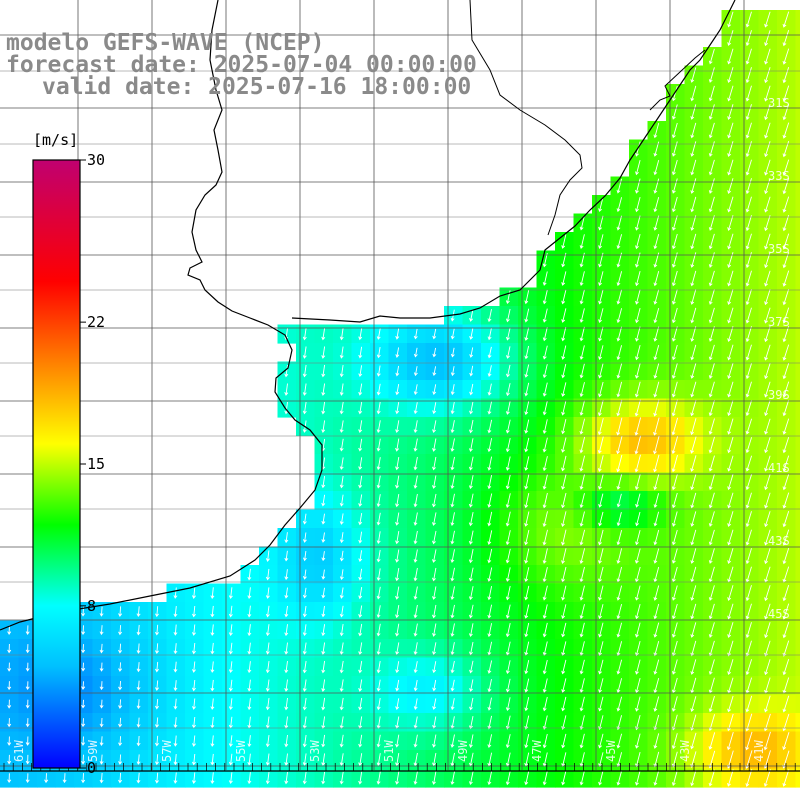 The width and height of the screenshot is (800, 800). What do you see at coordinates (92, 768) in the screenshot?
I see `colorbar-tick-label: 0` at bounding box center [92, 768].